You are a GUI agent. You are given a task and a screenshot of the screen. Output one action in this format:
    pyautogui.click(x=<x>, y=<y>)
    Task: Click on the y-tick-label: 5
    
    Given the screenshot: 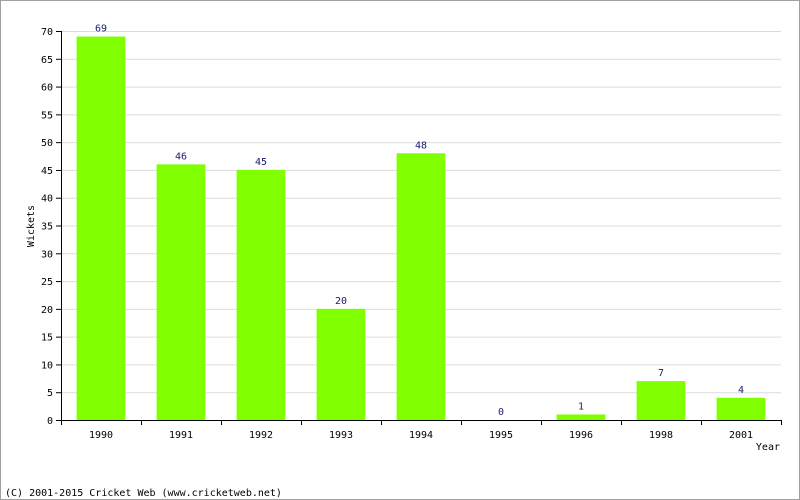 What is the action you would take?
    pyautogui.click(x=50, y=393)
    